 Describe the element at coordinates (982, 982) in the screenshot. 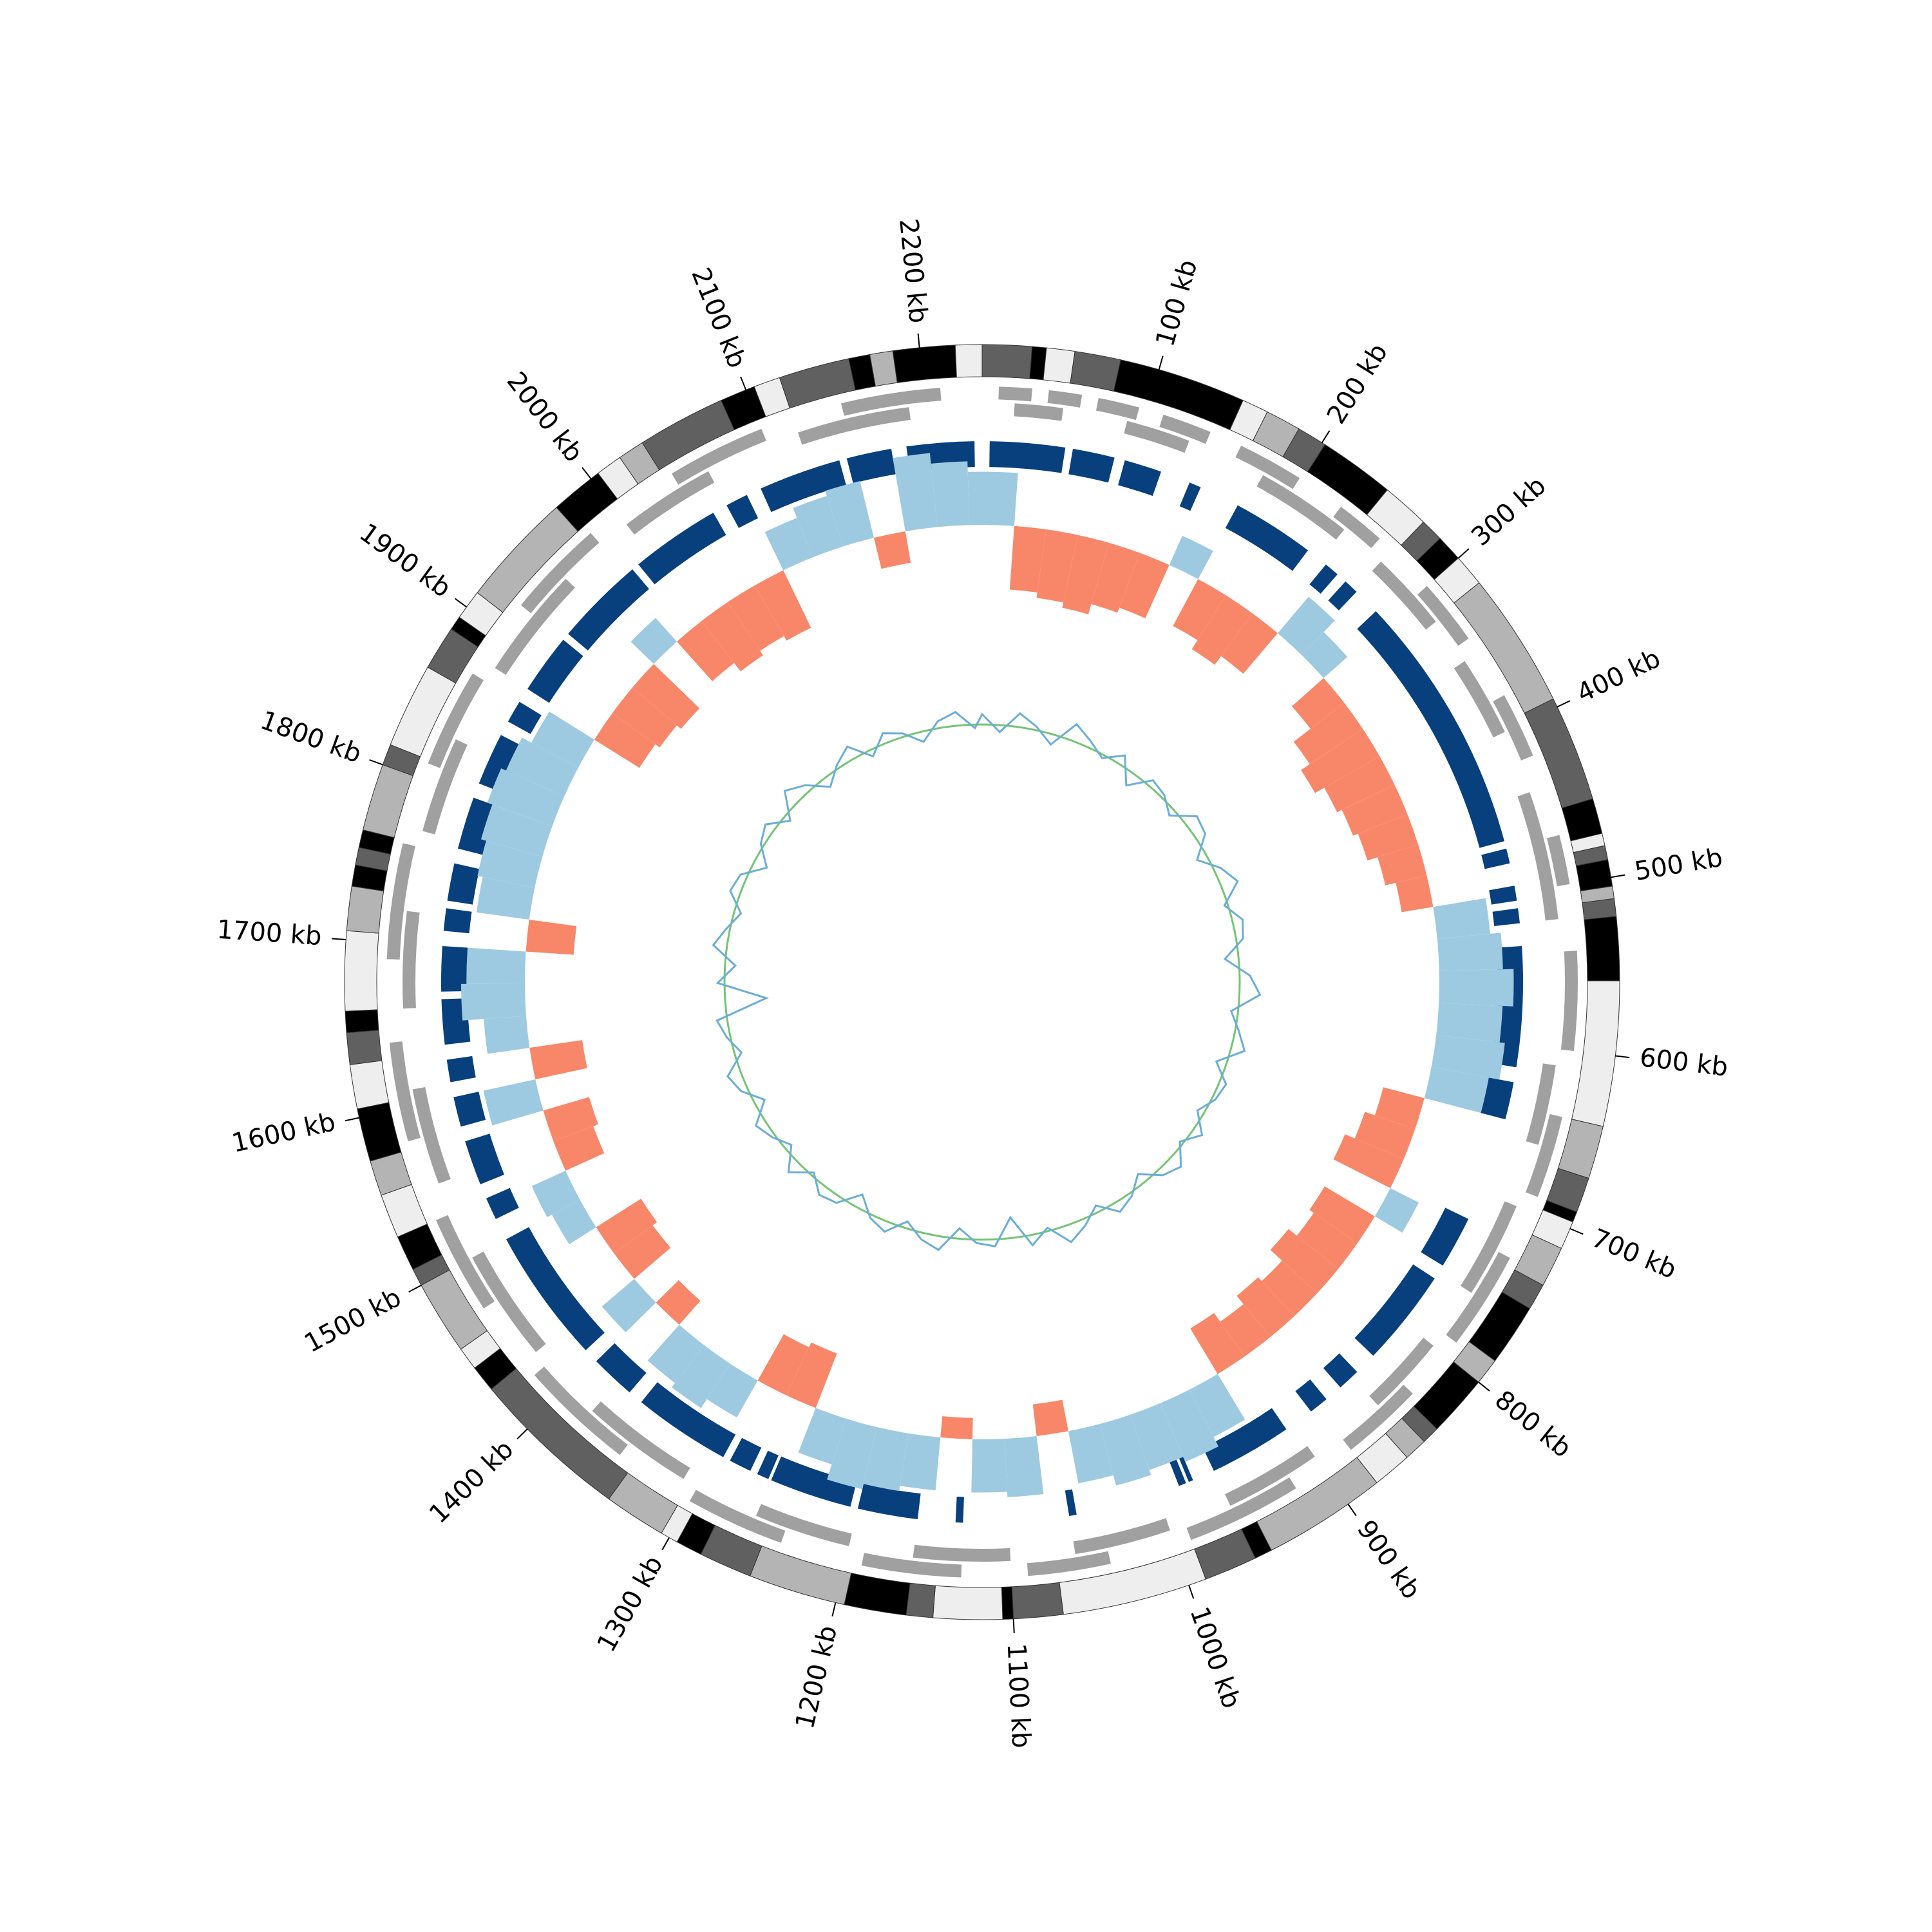

I see `gc-baseline` at that location.